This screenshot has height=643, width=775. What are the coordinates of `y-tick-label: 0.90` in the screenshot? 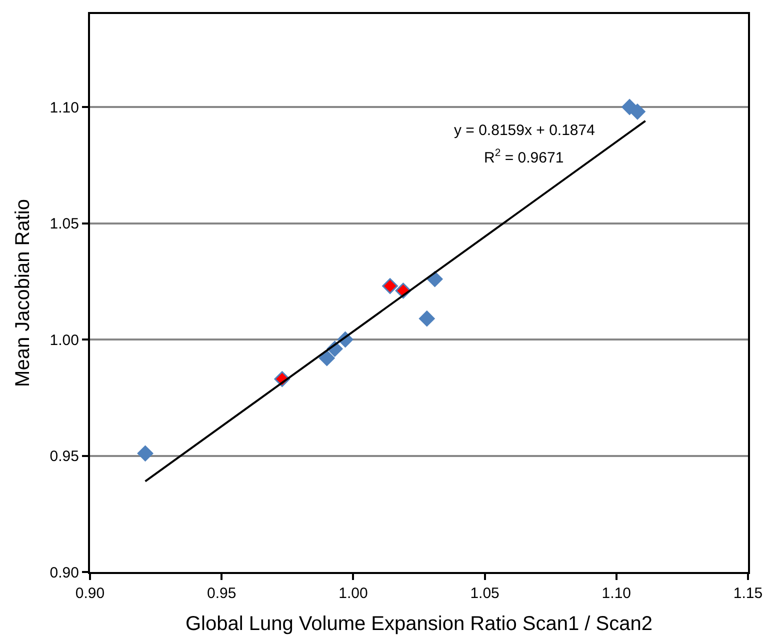 It's located at (64, 573).